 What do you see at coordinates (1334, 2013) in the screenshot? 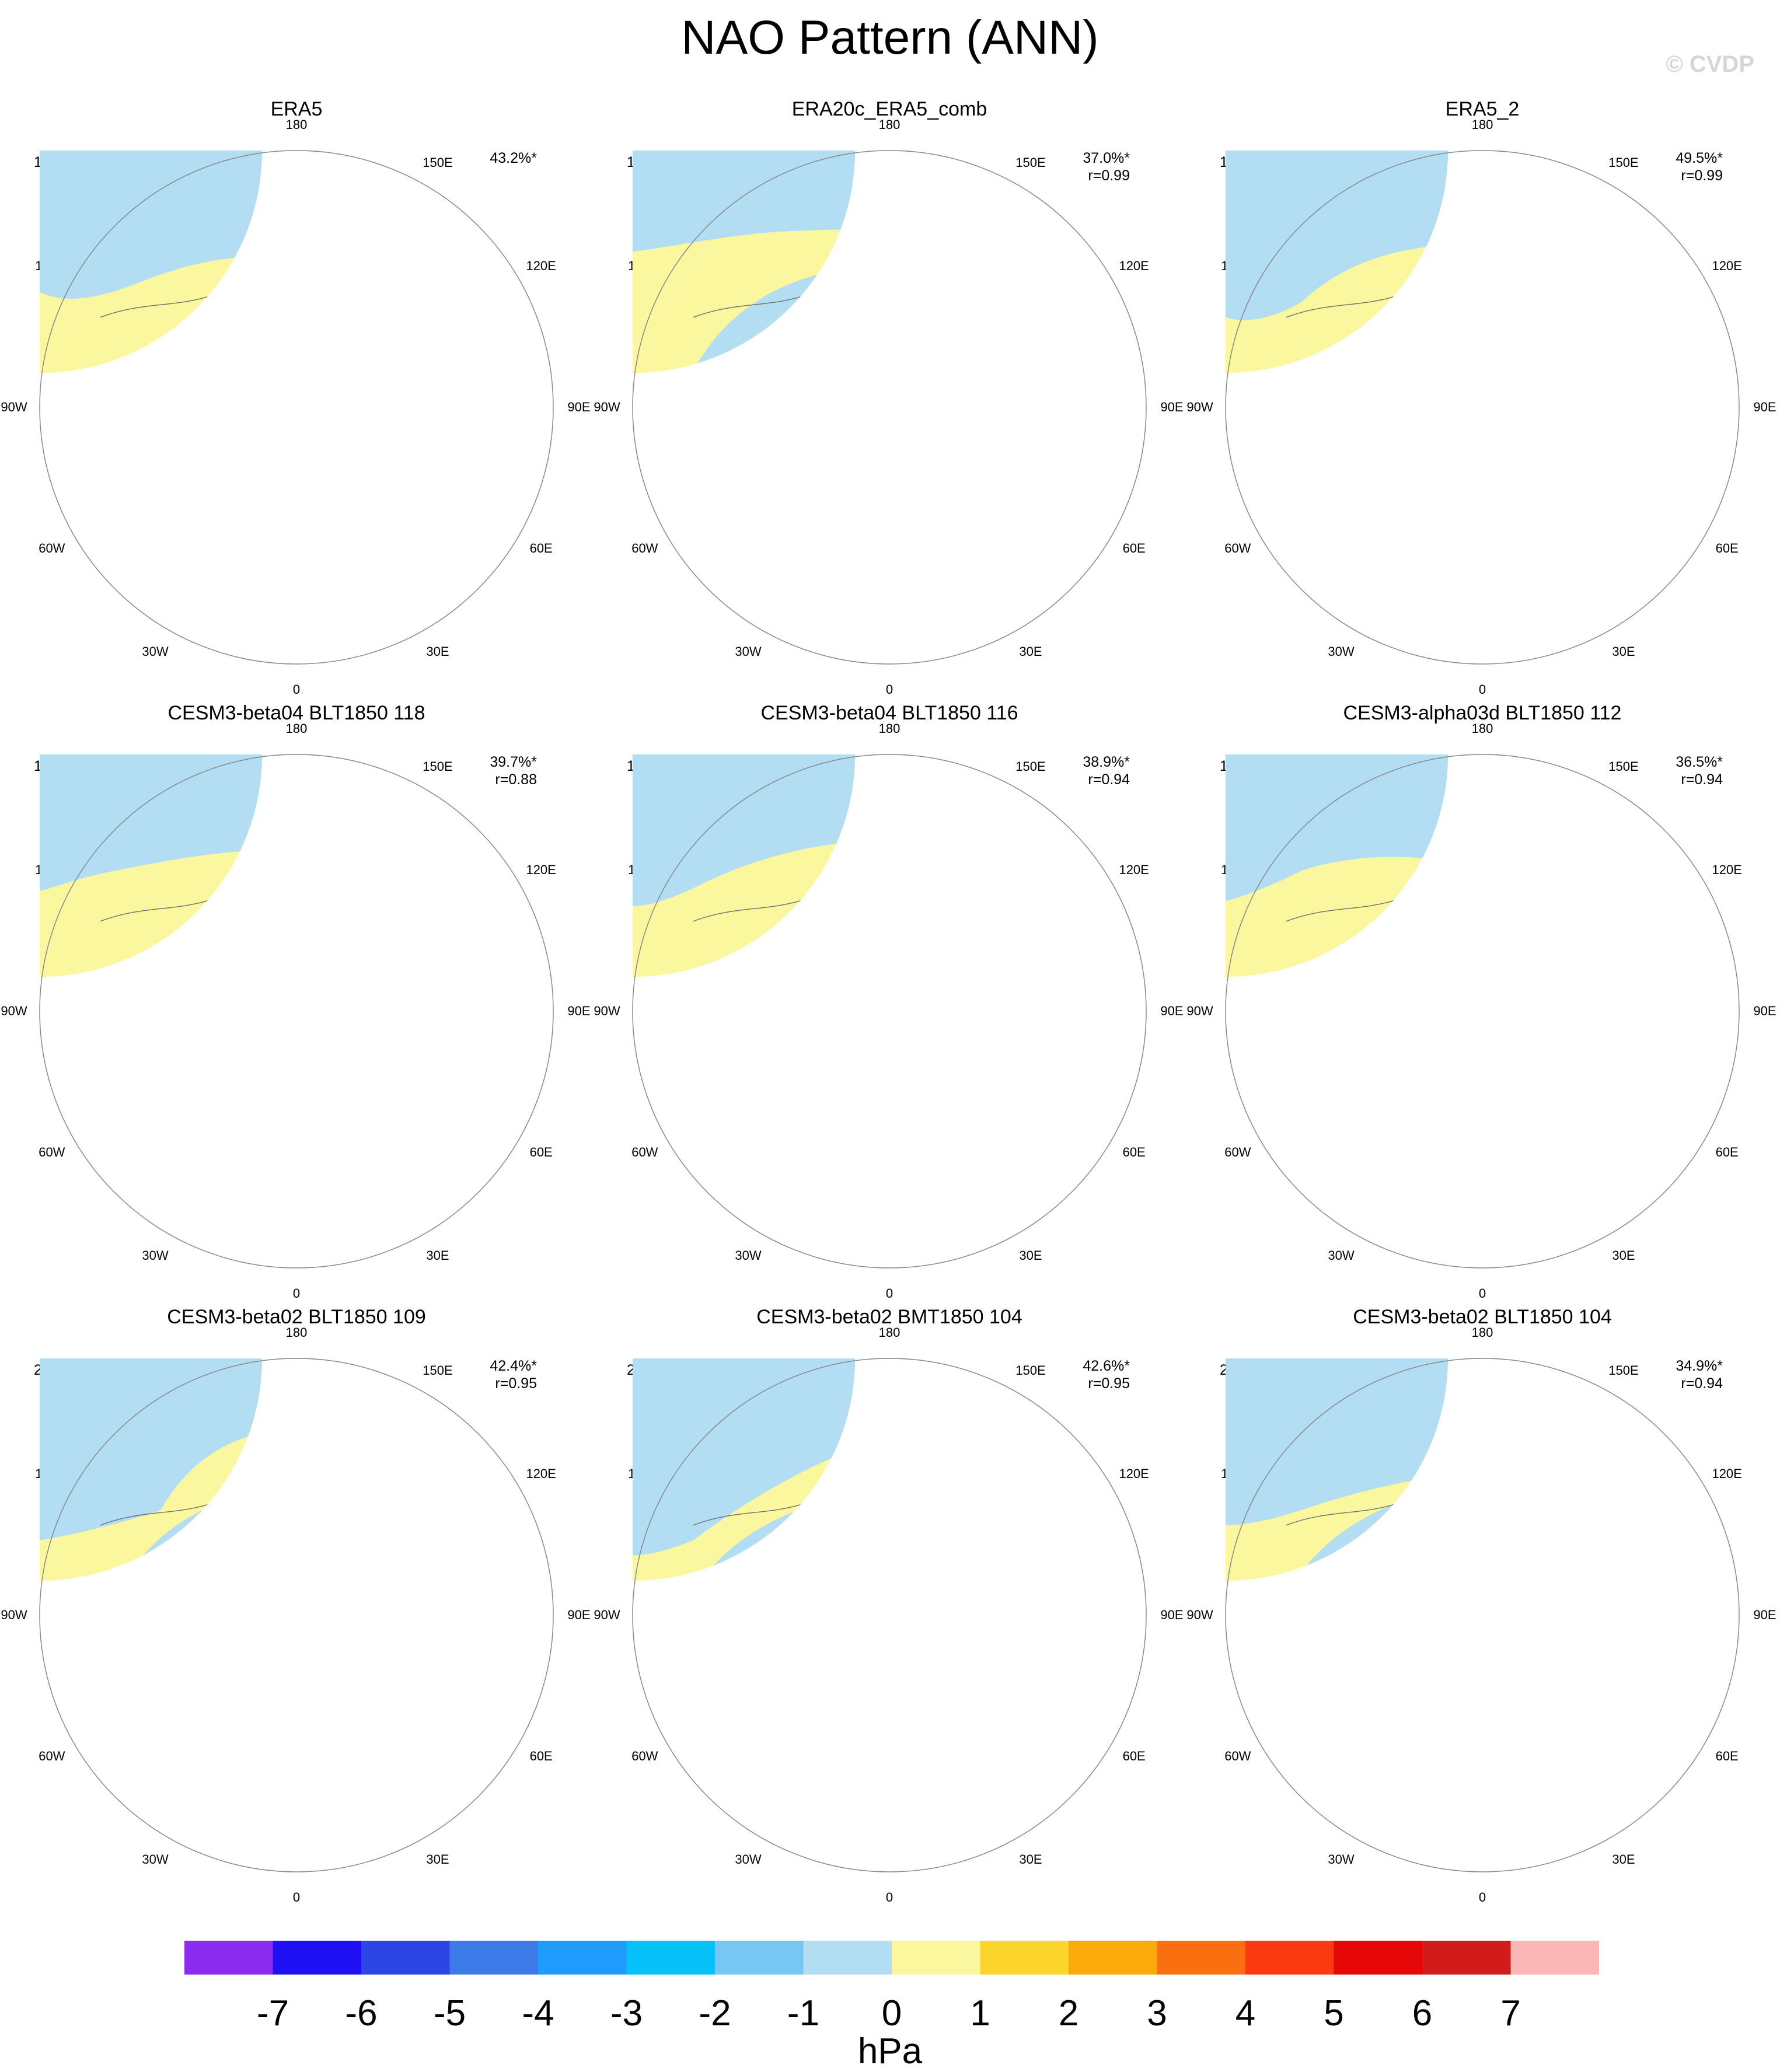
I see `colorbar-tick-label: 5` at bounding box center [1334, 2013].